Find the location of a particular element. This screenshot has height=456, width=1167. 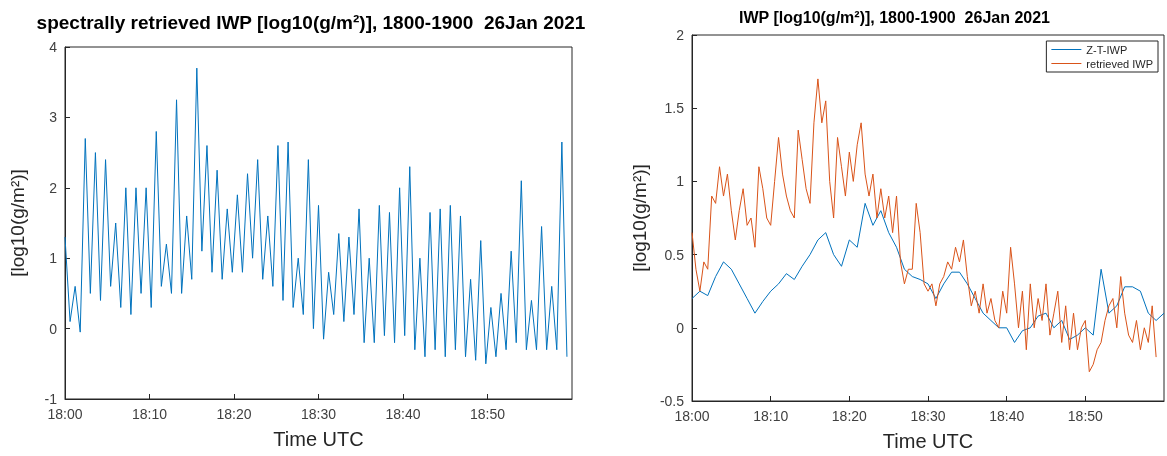

legend-label: retrieved IWP is located at coordinates (1120, 63).